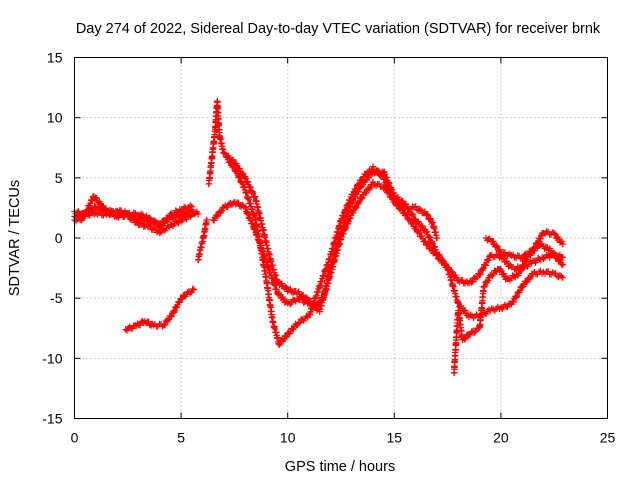 The image size is (640, 480). I want to click on x-tick-label: 20, so click(501, 438).